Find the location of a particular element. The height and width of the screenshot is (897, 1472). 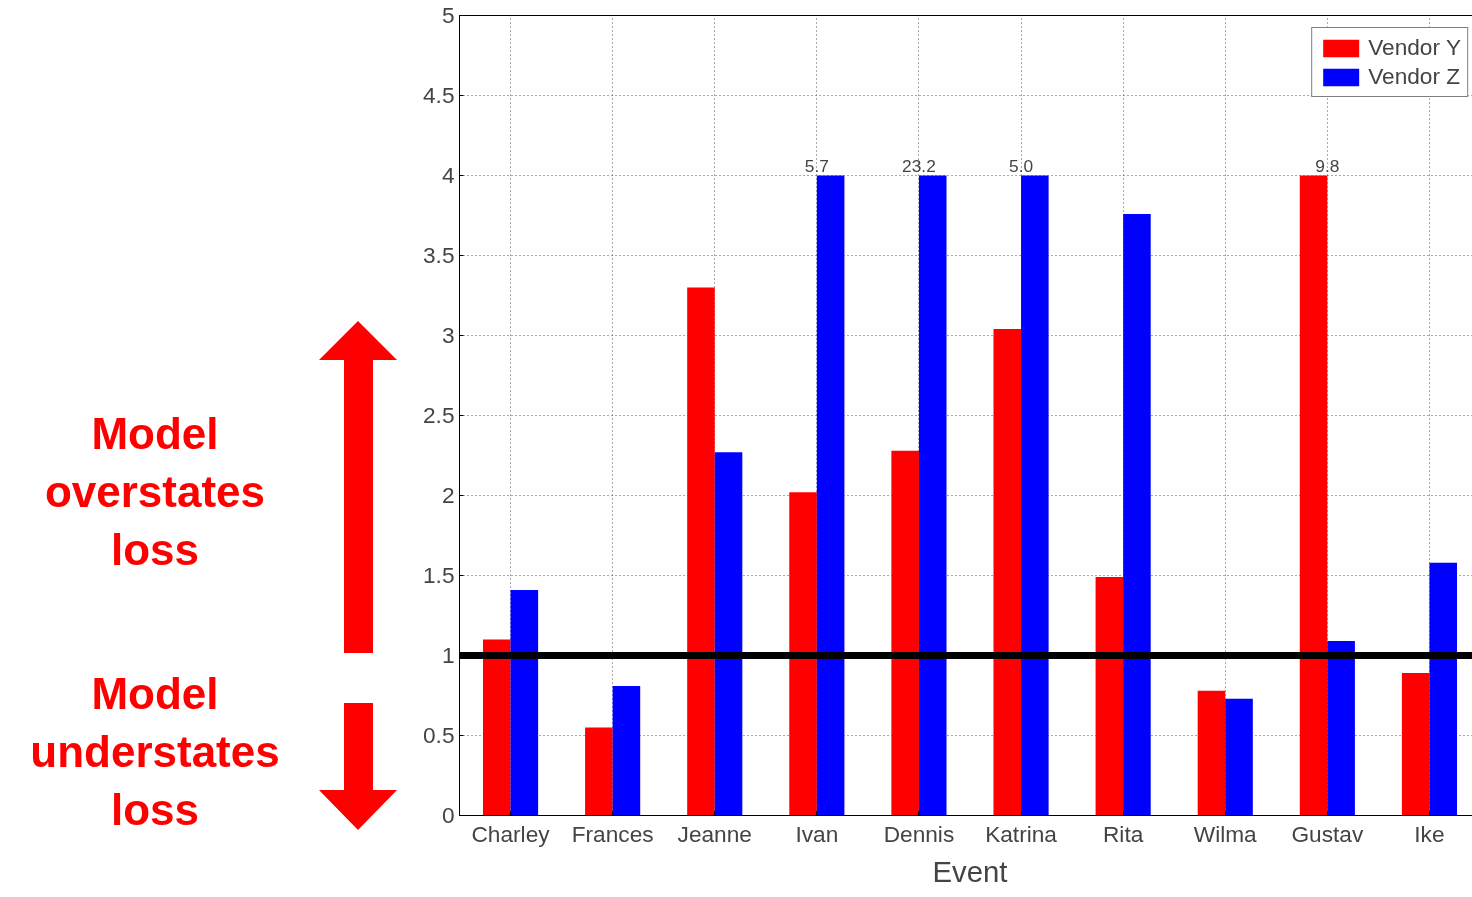

x-tick-label: Rita is located at coordinates (1123, 833).